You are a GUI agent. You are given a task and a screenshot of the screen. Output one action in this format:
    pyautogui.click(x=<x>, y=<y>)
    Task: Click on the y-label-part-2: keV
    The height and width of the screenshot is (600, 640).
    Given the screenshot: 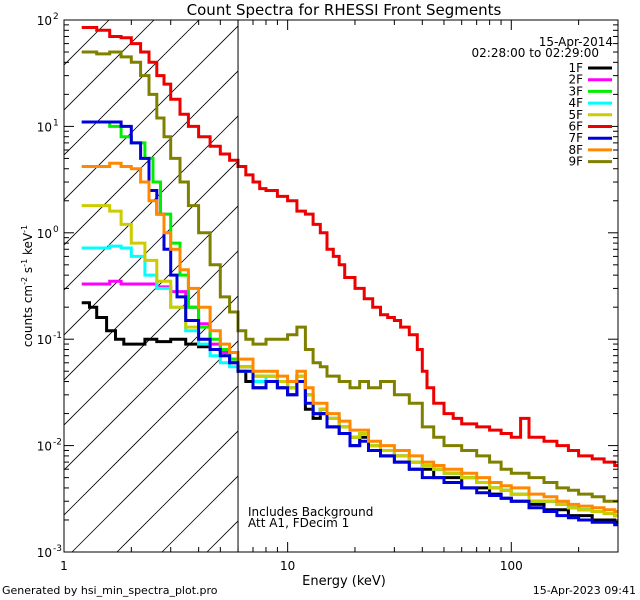 What is the action you would take?
    pyautogui.click(x=28, y=245)
    